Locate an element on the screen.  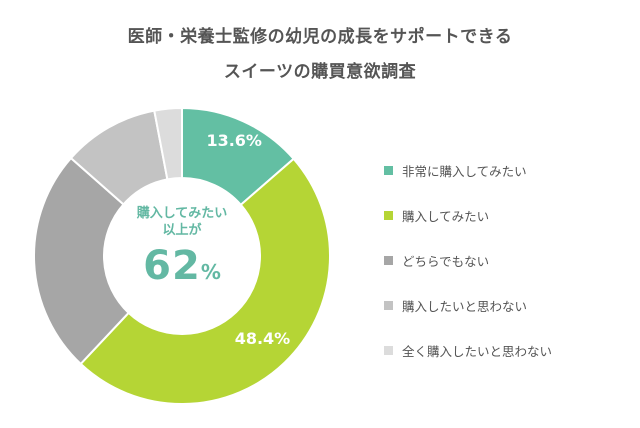
center-value-unit: % is located at coordinates (210, 272).